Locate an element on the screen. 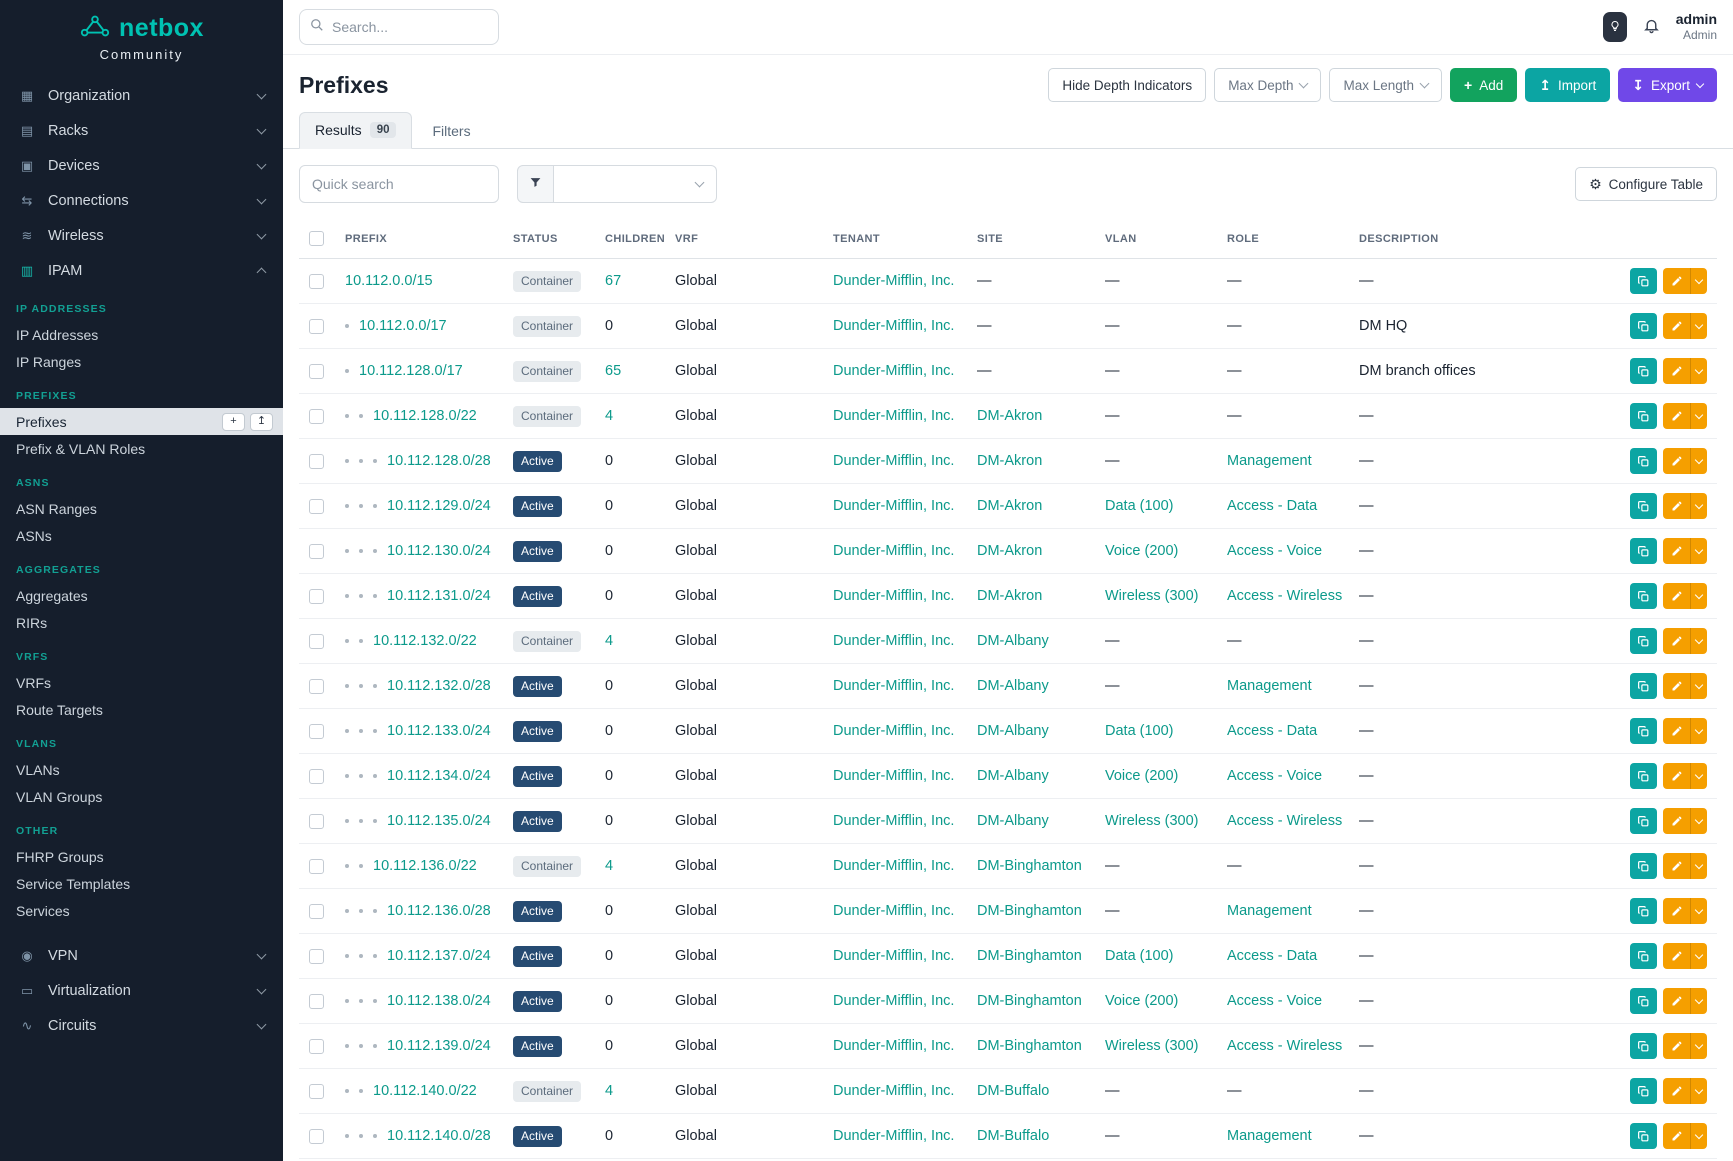 The width and height of the screenshot is (1733, 1161). brand: netbox Community is located at coordinates (141, 33).